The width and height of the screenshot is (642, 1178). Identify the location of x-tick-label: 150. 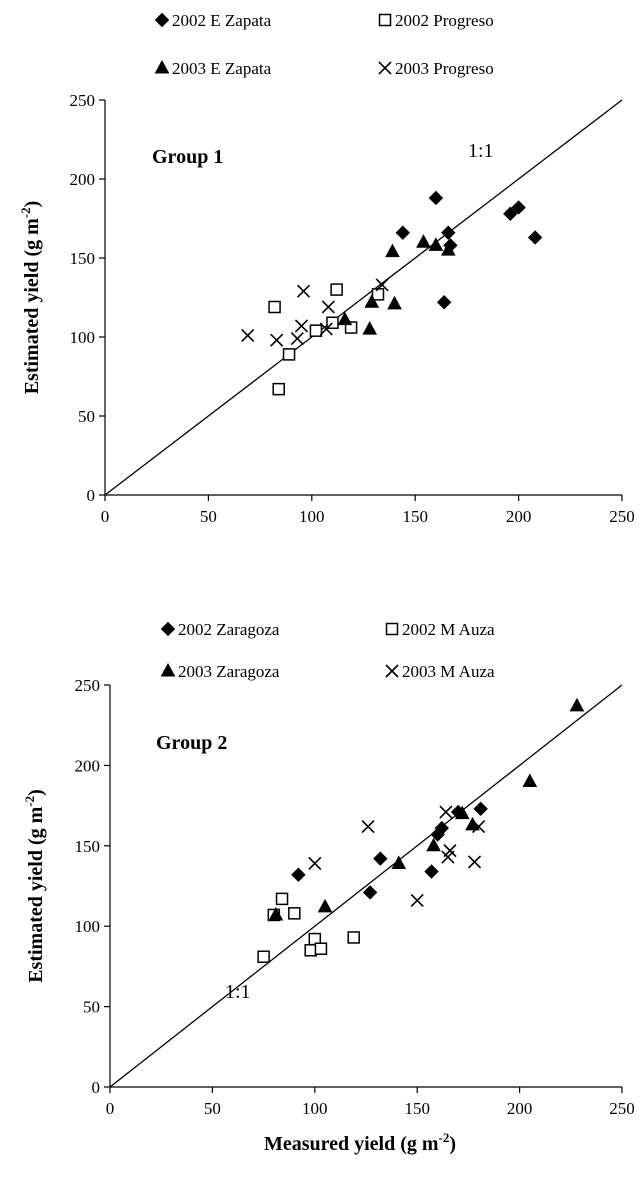
(415, 516).